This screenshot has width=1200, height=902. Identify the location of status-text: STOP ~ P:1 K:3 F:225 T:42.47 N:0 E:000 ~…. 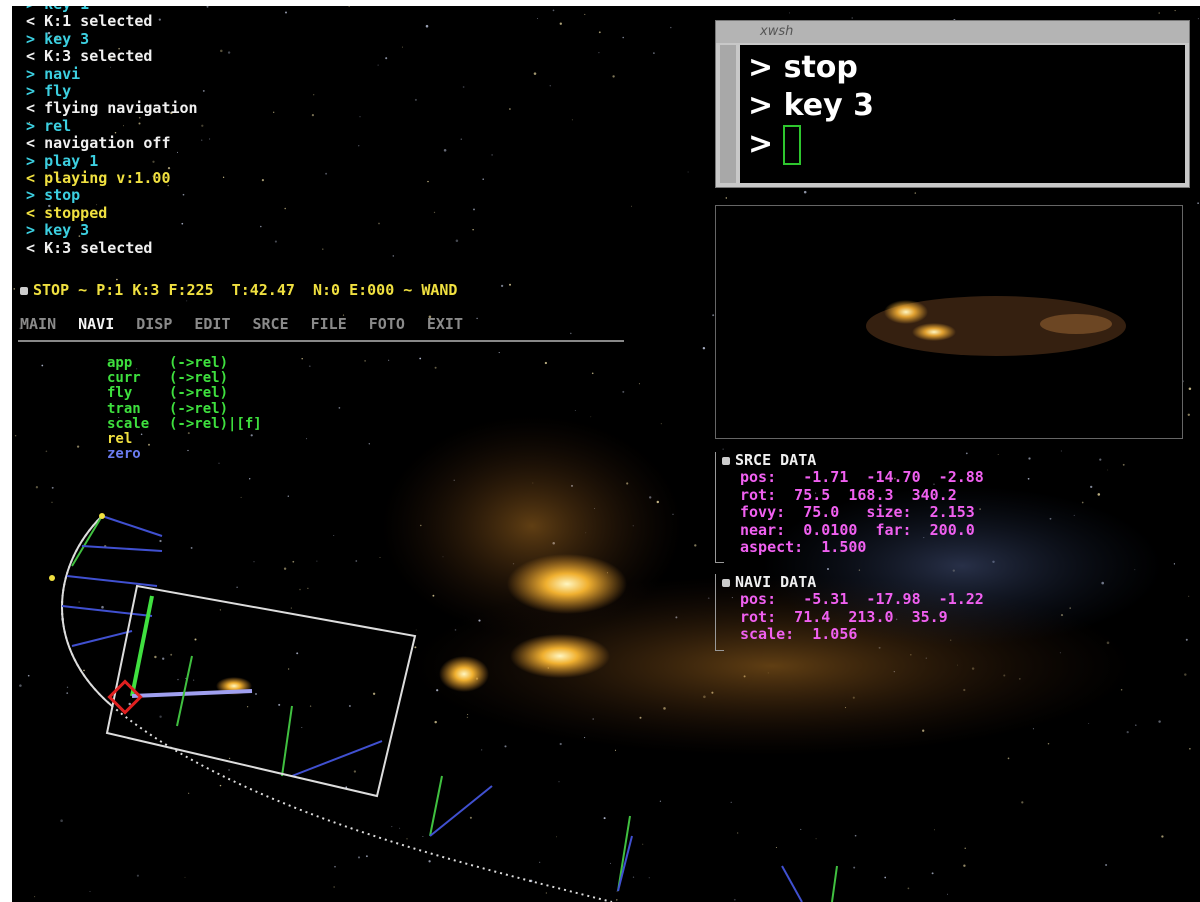
(245, 290).